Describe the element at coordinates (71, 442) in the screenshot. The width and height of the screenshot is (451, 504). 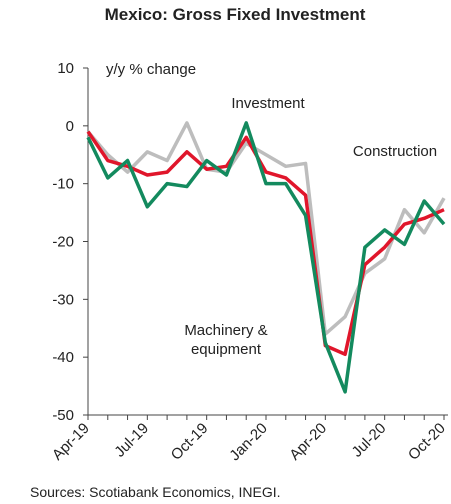
I see `x-tick-label: Apr-19` at that location.